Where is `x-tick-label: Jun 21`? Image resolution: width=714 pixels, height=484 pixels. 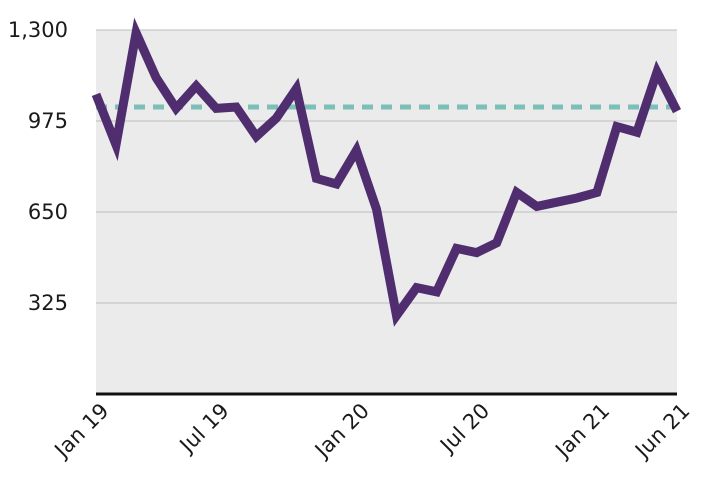 x-tick-label: Jun 21 is located at coordinates (661, 431).